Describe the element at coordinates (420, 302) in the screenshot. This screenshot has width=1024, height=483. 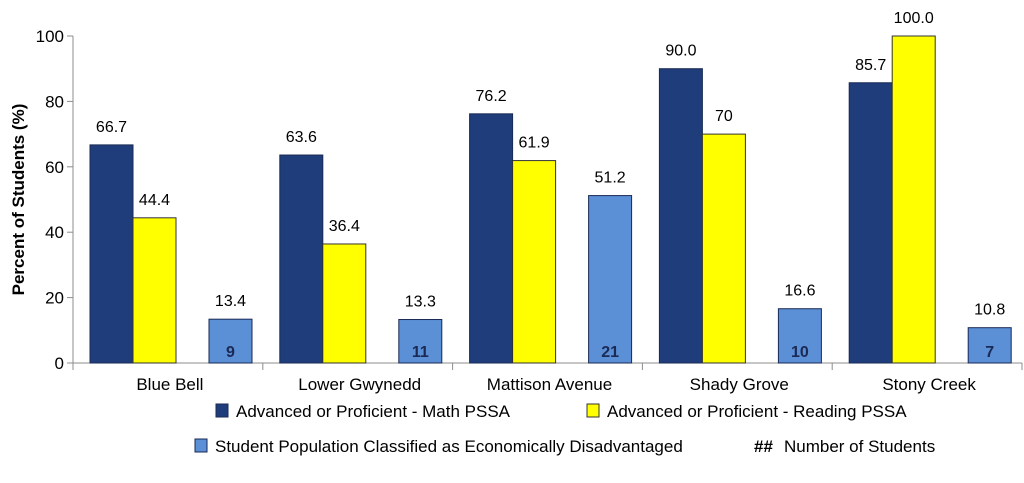
I see `data-label: 13.3` at that location.